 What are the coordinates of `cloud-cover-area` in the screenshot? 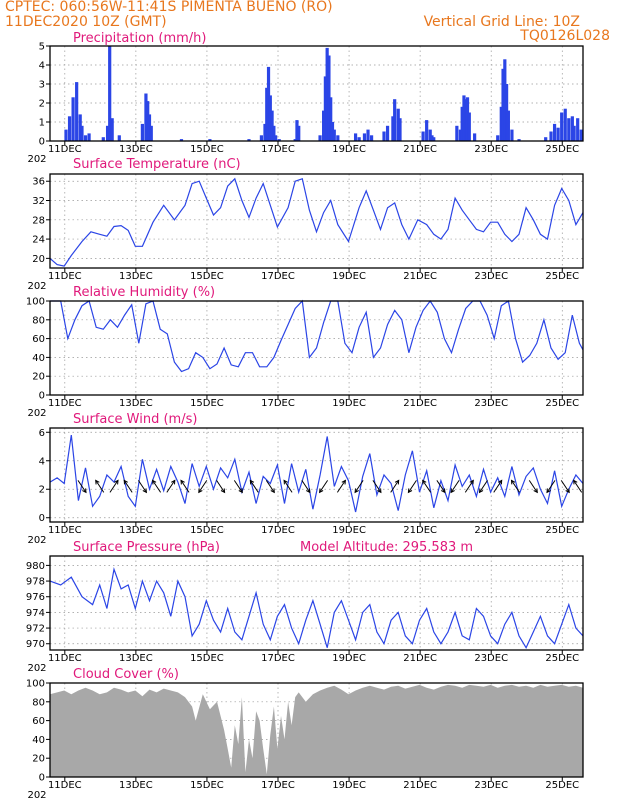 It's located at (316, 730).